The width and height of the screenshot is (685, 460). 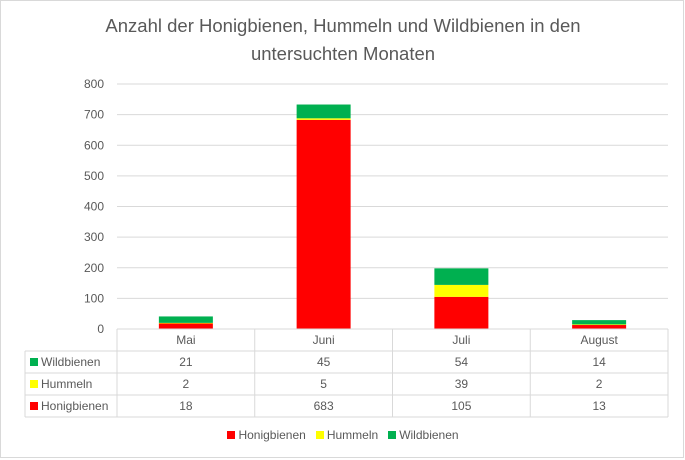 I want to click on legend-item-wildbienen: Wildbienen, so click(x=423, y=435).